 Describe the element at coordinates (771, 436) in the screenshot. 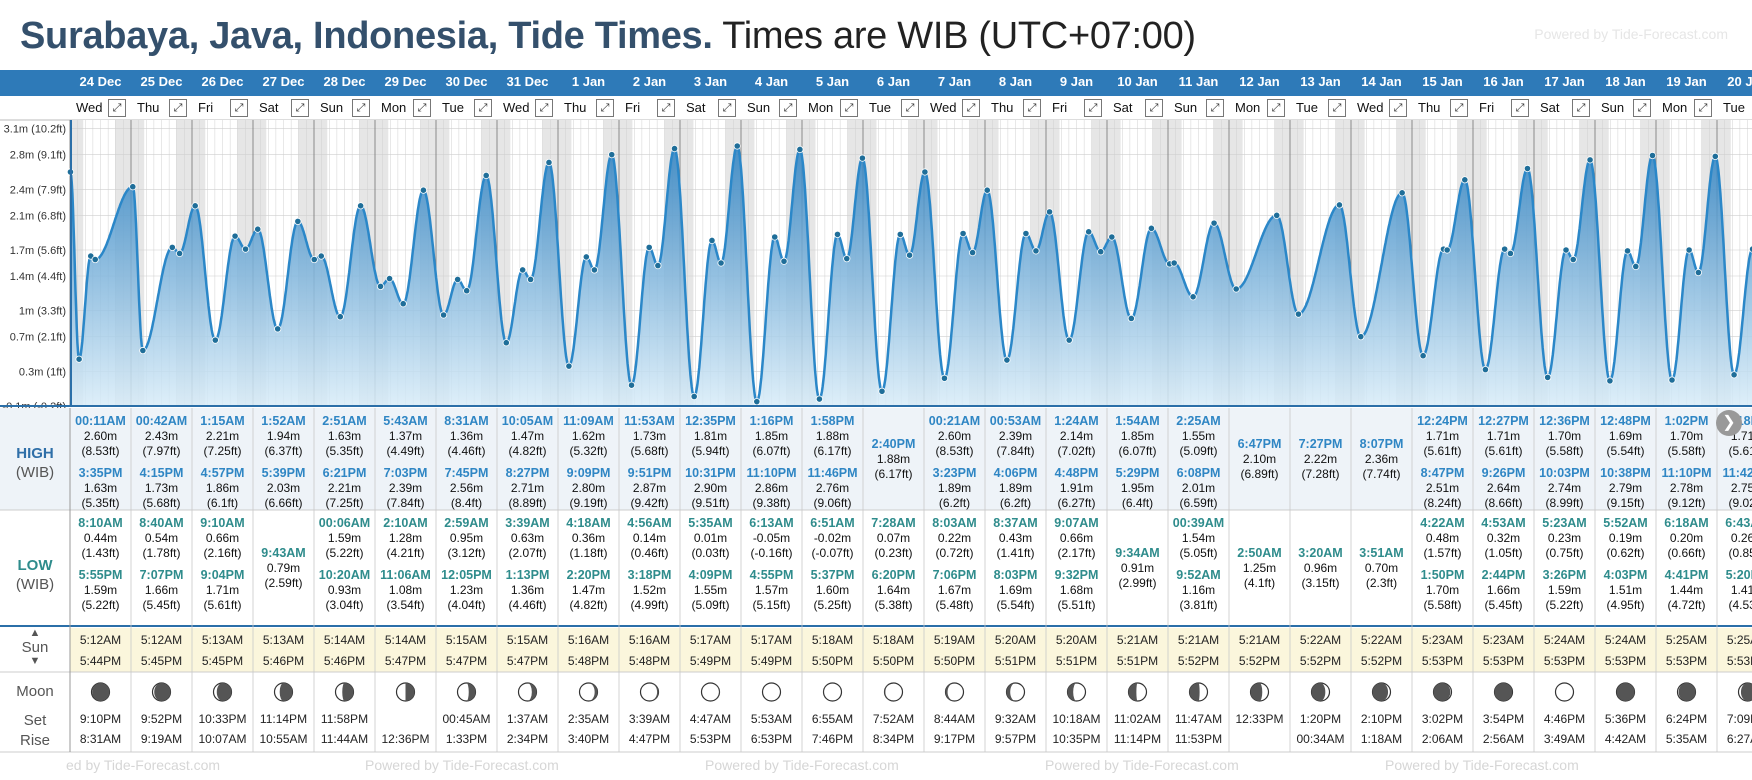

I see `high-tide-entry: 1:16PM 1.85m (6.07ft)` at that location.